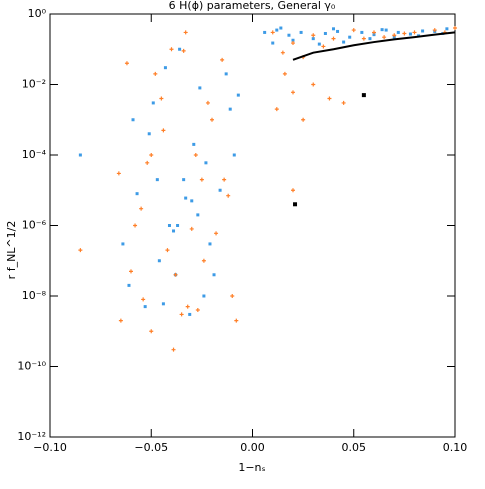  I want to click on chart-title: 6 H(ϕ) parameters, General γ₀, so click(252, 6).